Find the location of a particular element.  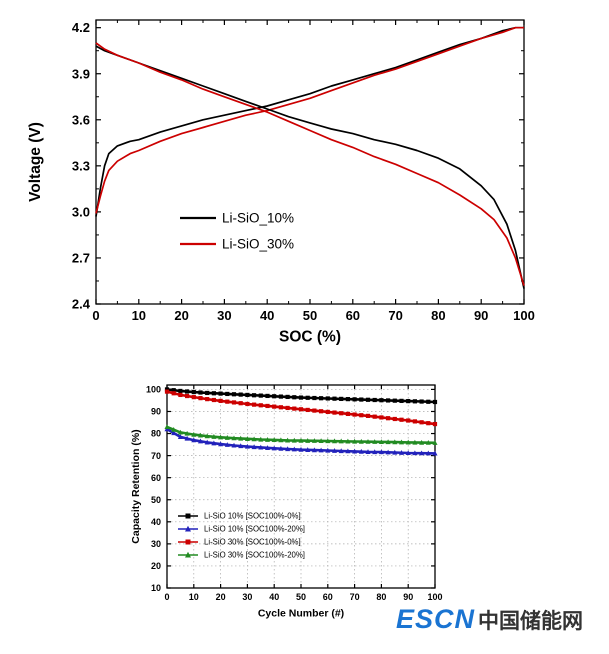

y-tick-label: 3.9 is located at coordinates (81, 73).